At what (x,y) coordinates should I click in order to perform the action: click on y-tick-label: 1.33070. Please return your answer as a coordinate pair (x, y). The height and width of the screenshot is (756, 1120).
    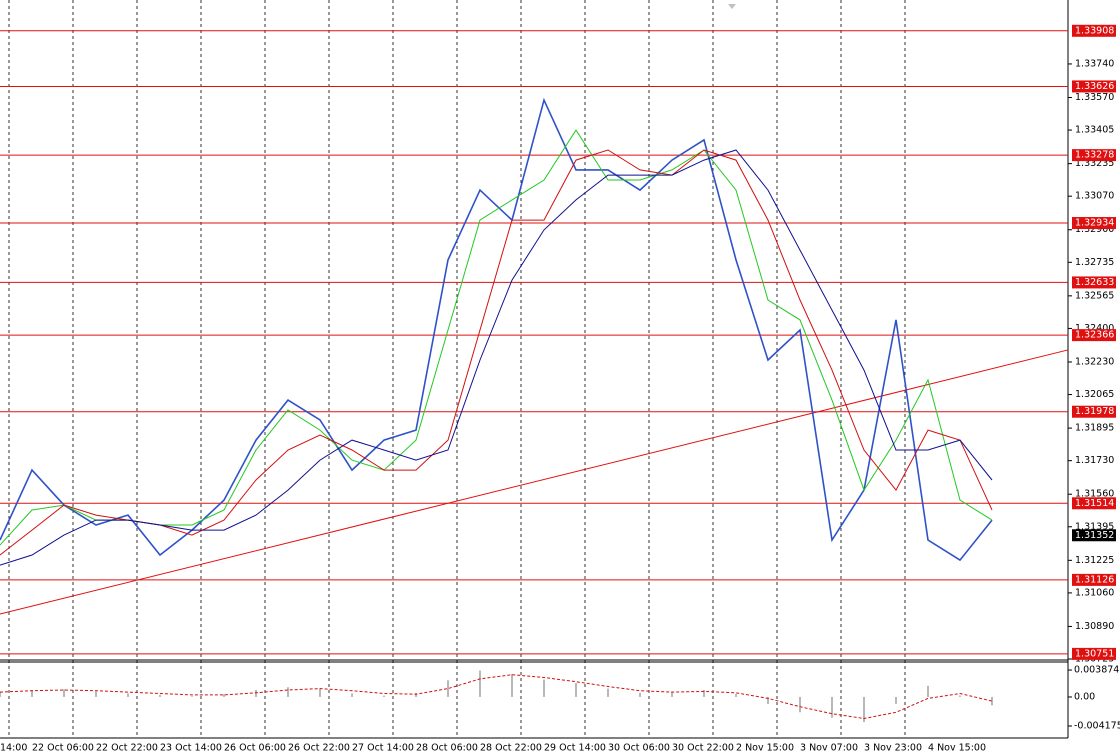
    Looking at the image, I should click on (1094, 196).